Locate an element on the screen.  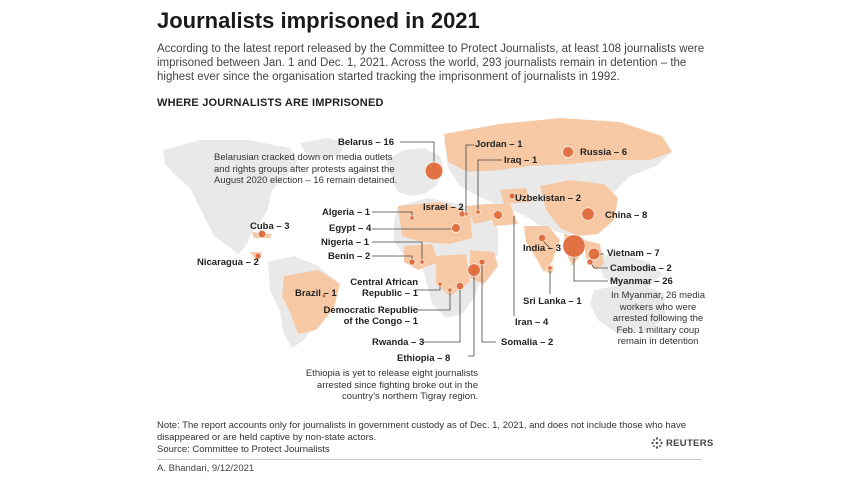
source-line: Source: Committee to Protect Journalists is located at coordinates (243, 449).